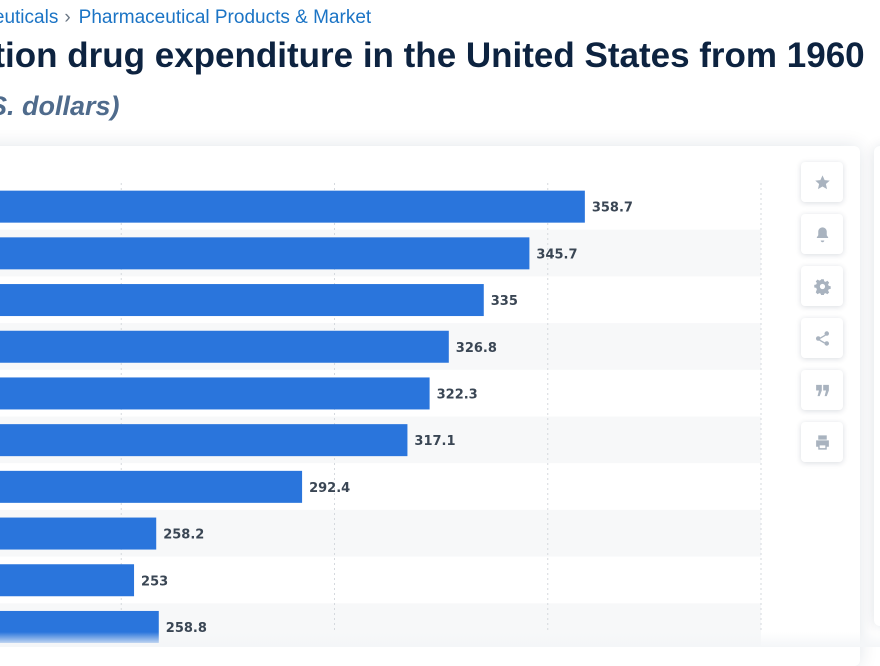  I want to click on breadcrumb-item-pharmaceutical-products: Pharmaceutical Products & Market, so click(225, 17).